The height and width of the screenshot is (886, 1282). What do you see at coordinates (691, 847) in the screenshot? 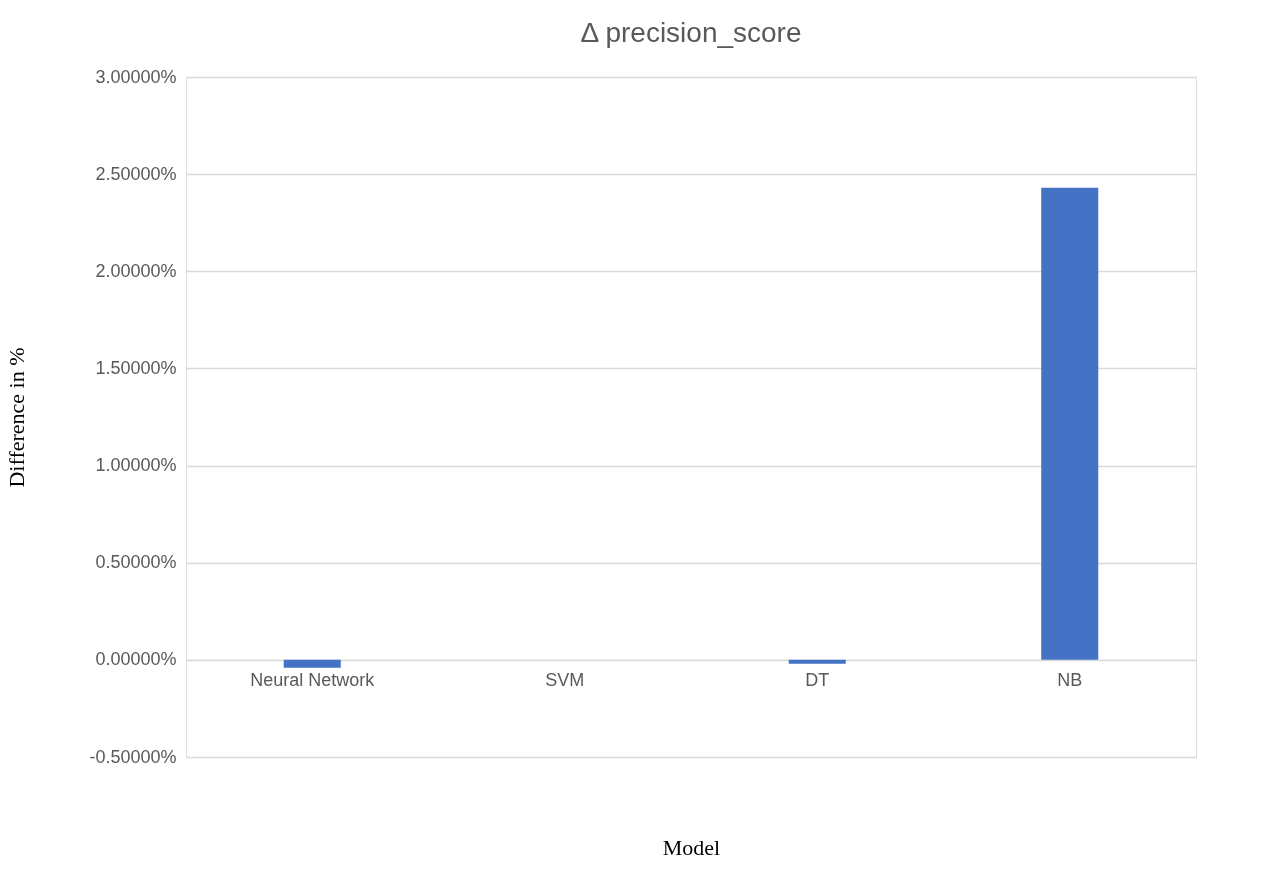
I see `x-axis-title: Model` at bounding box center [691, 847].